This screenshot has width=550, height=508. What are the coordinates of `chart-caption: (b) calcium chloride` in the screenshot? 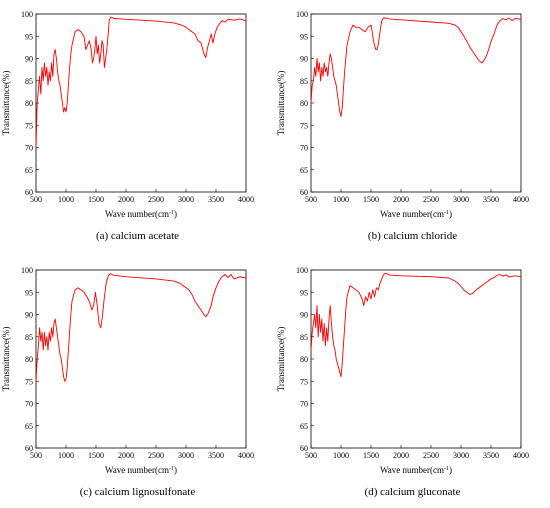 It's located at (412, 236).